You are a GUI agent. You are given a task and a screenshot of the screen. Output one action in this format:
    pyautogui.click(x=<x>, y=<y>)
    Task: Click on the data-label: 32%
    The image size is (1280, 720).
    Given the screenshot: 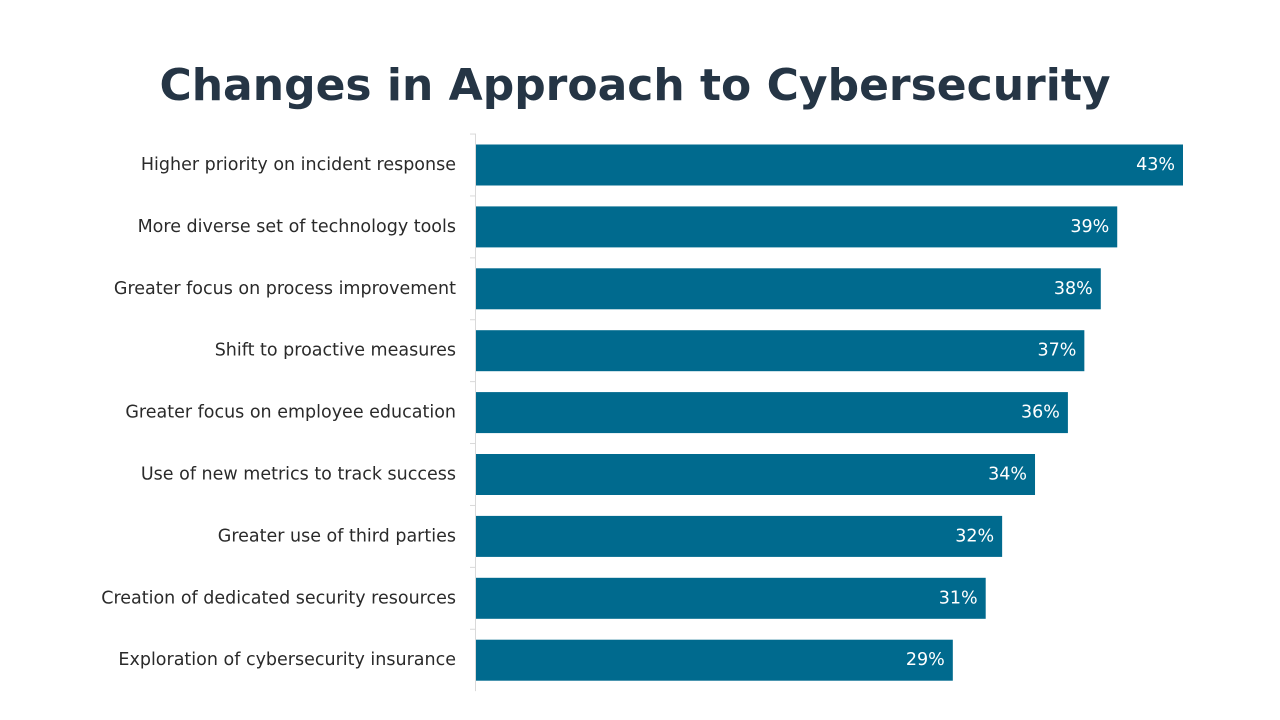 What is the action you would take?
    pyautogui.click(x=974, y=536)
    